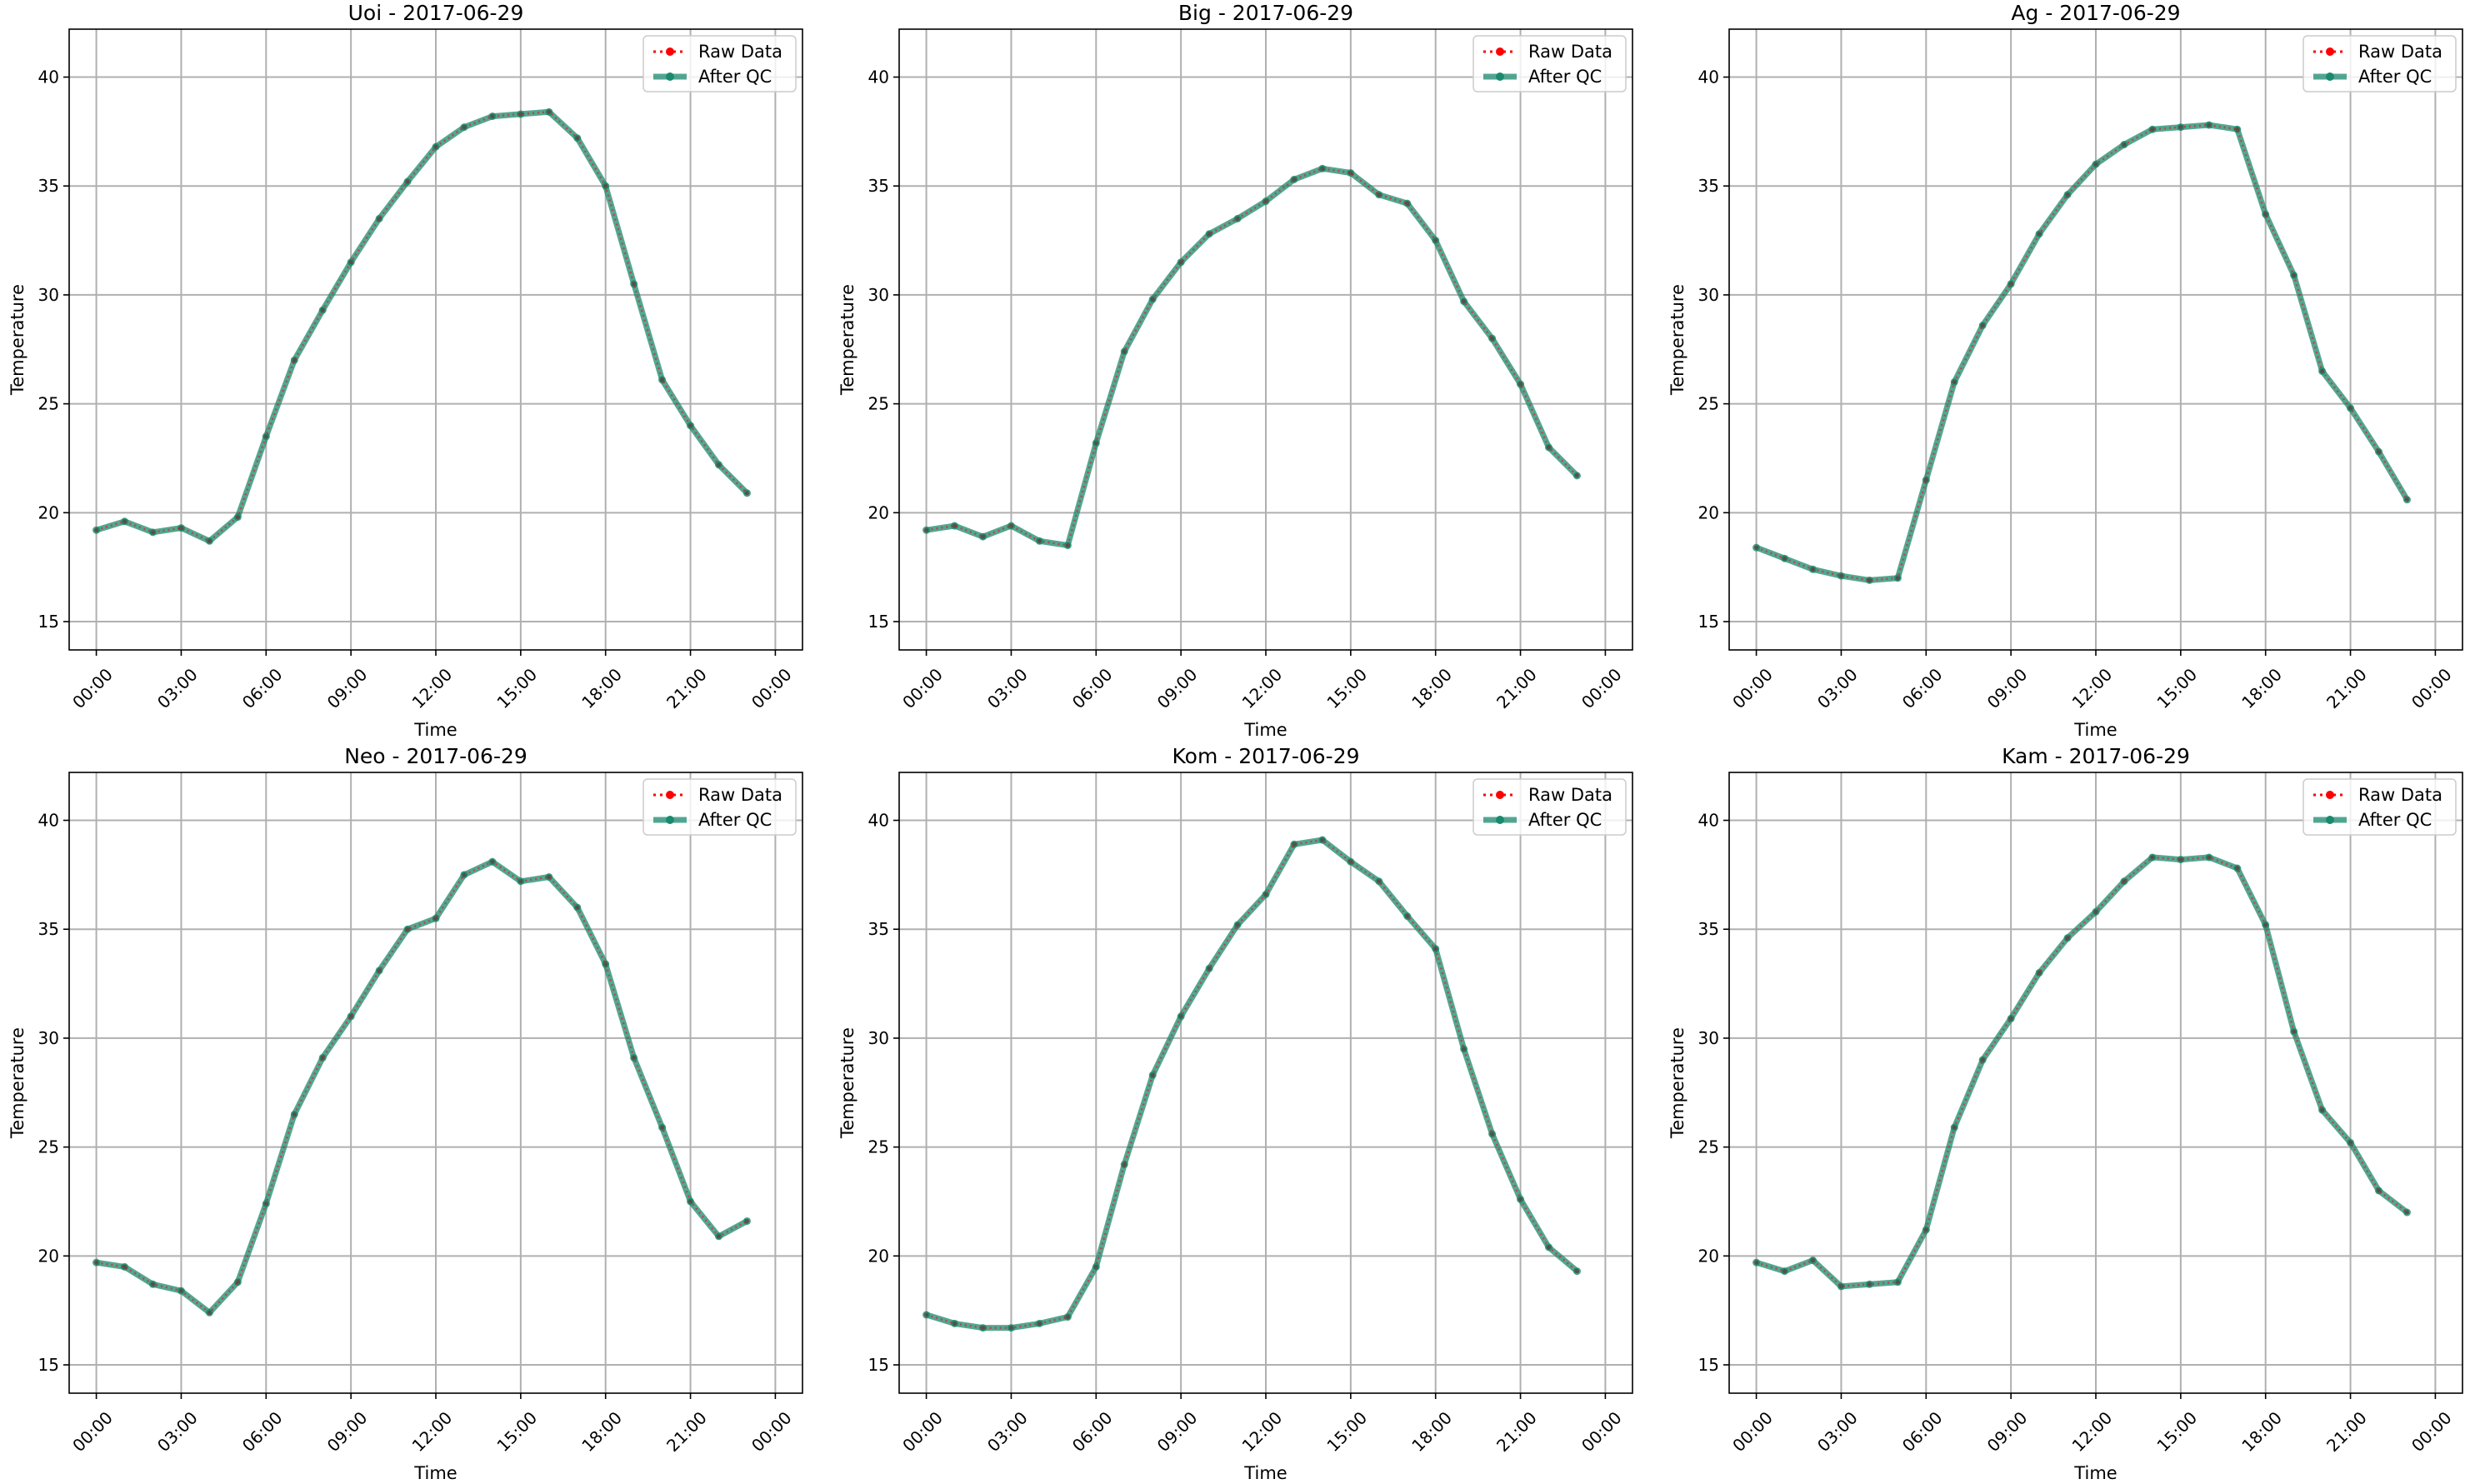 Image resolution: width=2485 pixels, height=1484 pixels. Describe the element at coordinates (1265, 13) in the screenshot. I see `chart-title: Big - 2017-06-29` at that location.